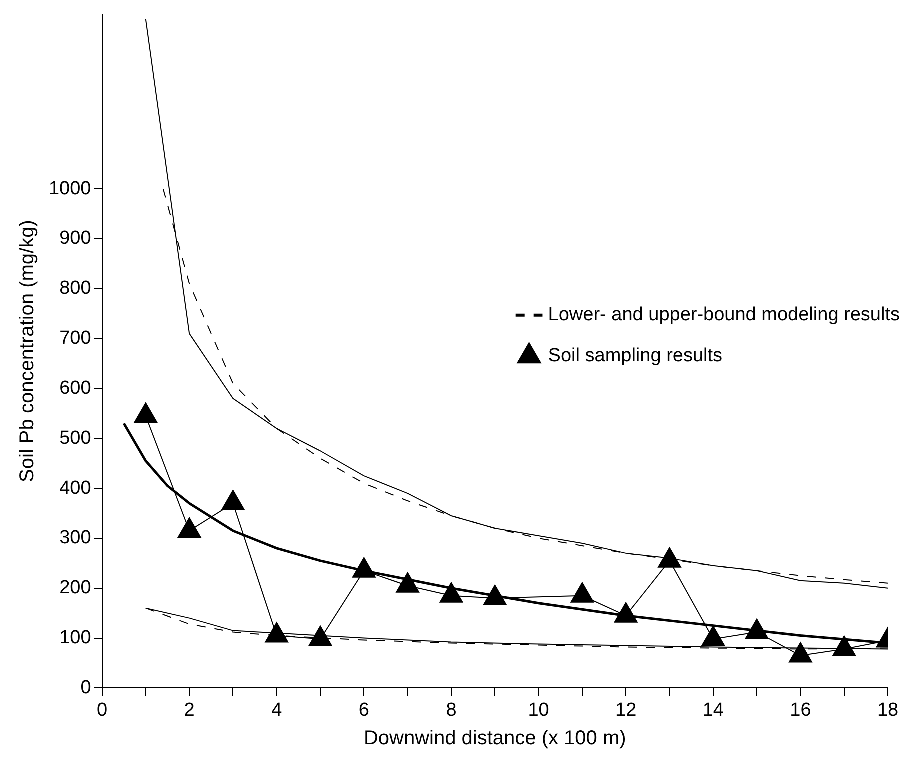 The image size is (908, 763). Describe the element at coordinates (86, 687) in the screenshot. I see `y-tick-label: 0` at that location.